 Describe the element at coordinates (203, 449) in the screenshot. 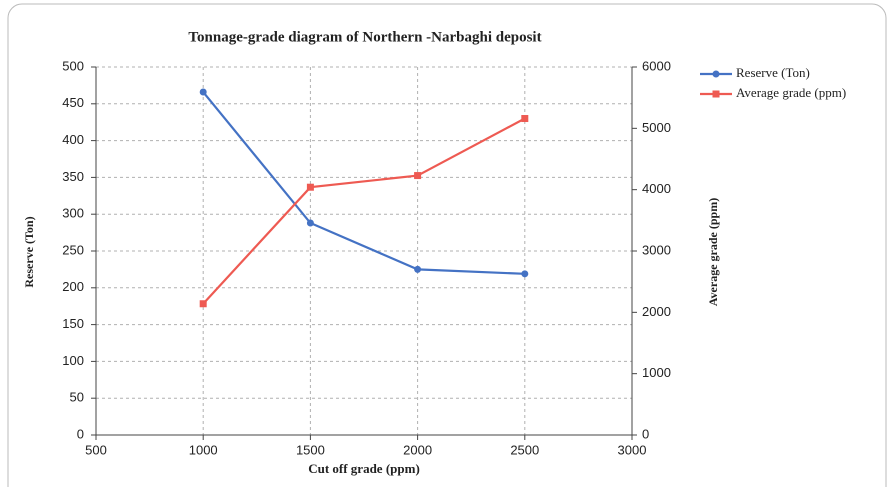

I see `x-tick-label: 1000` at that location.